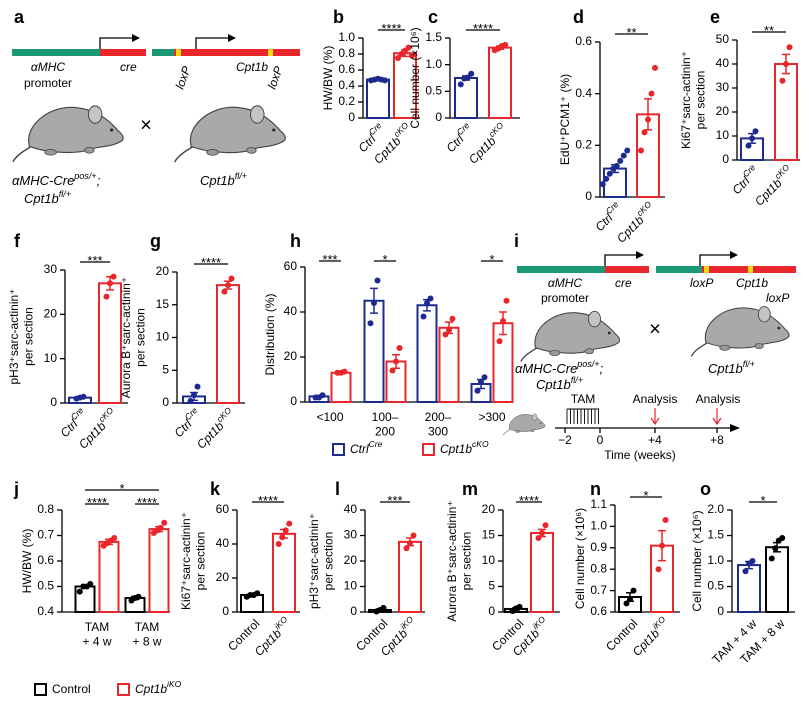 The height and width of the screenshot is (715, 809). What do you see at coordinates (582, 416) in the screenshot?
I see `injection-arrows` at bounding box center [582, 416].